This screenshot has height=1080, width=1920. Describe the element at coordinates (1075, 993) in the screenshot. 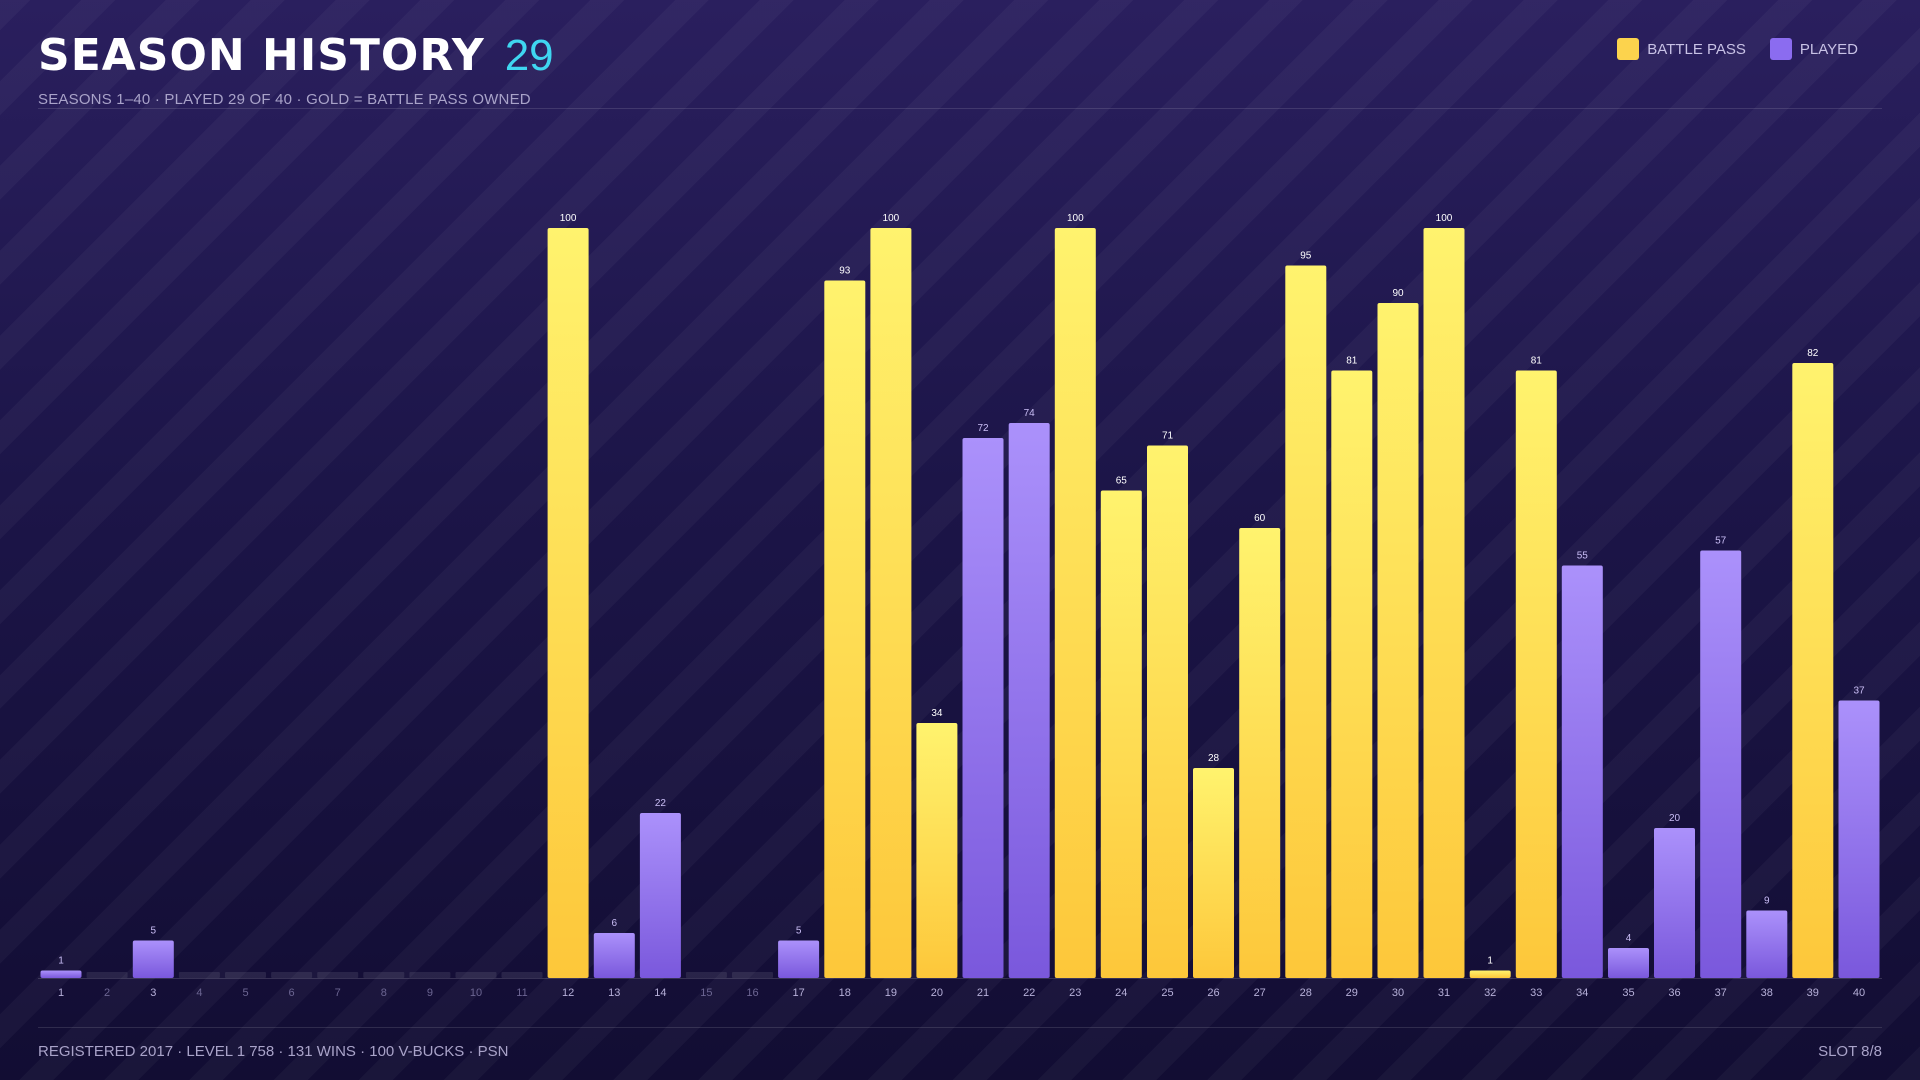

I see `x-tick-label-season-23: 23` at that location.